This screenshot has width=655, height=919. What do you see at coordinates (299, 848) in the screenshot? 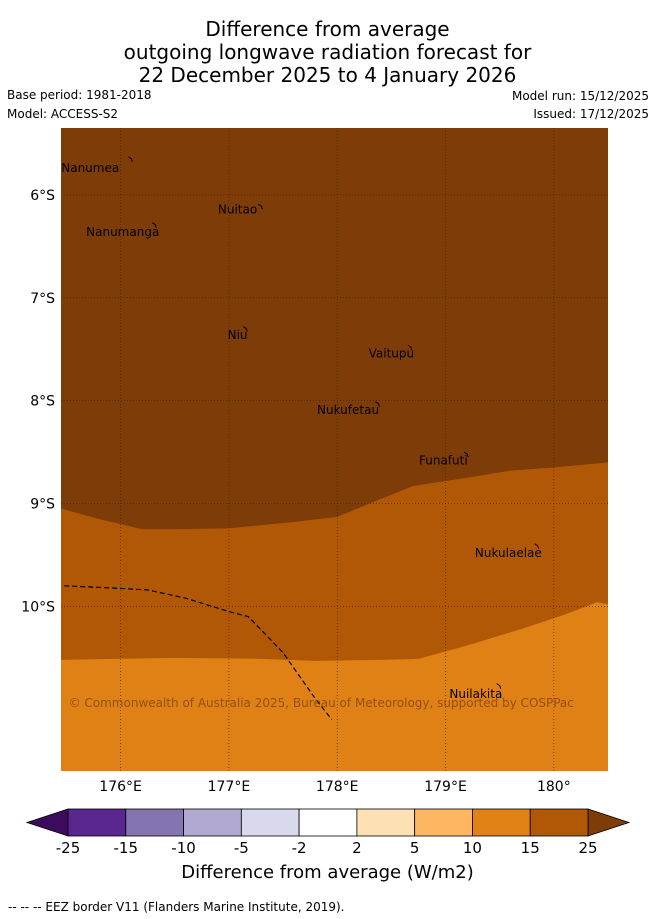
I see `colorbar-tick-label: -2` at bounding box center [299, 848].